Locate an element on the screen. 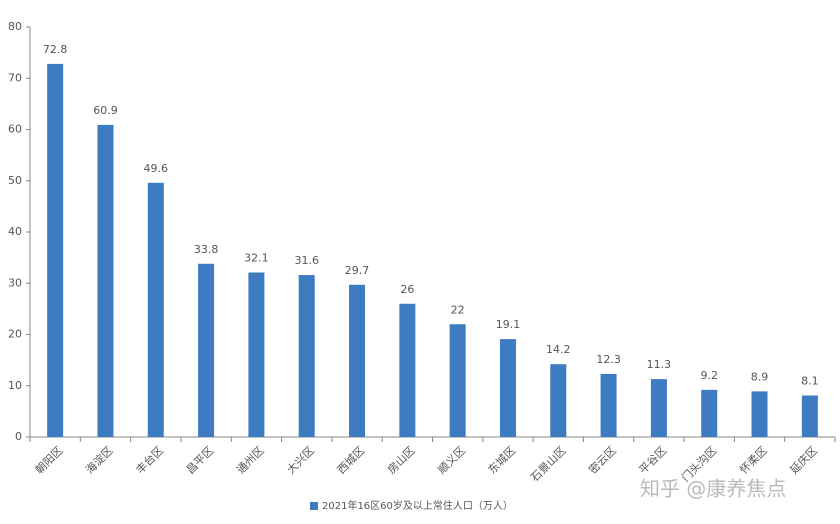 The width and height of the screenshot is (840, 524). x-tick-label: 大兴区 is located at coordinates (300, 459).